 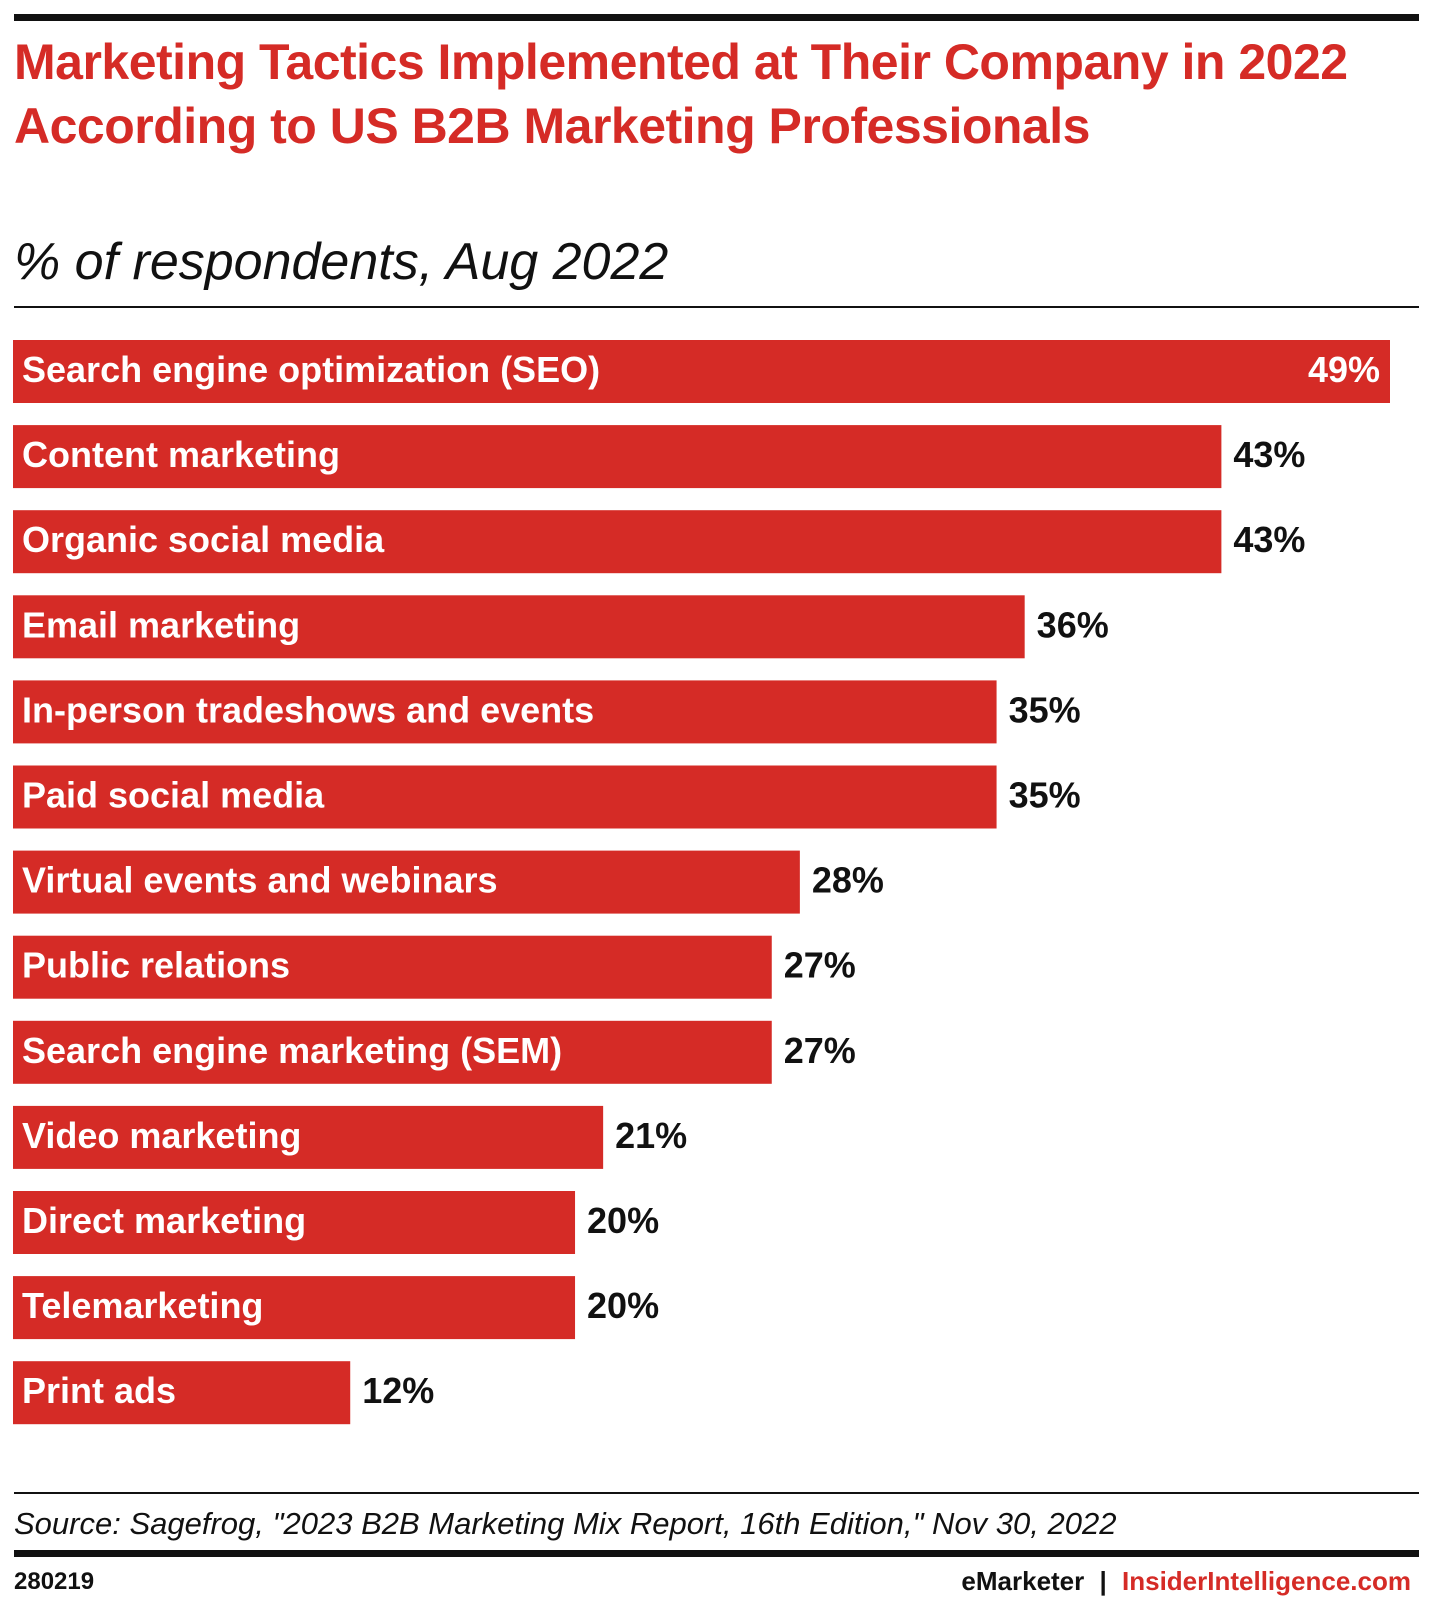 I want to click on category-label: Email marketing, so click(x=161, y=624).